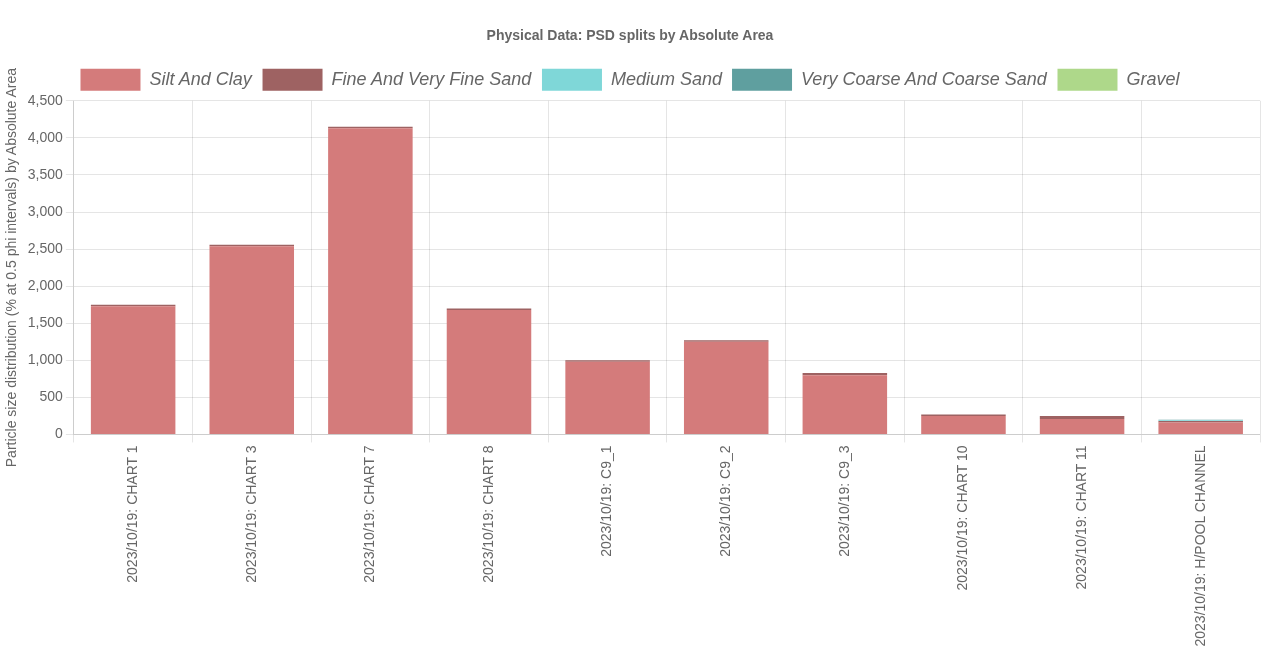 This screenshot has height=650, width=1280. I want to click on x-tick-label: 2023/10/19: H/POOL CHANNEL, so click(1199, 546).